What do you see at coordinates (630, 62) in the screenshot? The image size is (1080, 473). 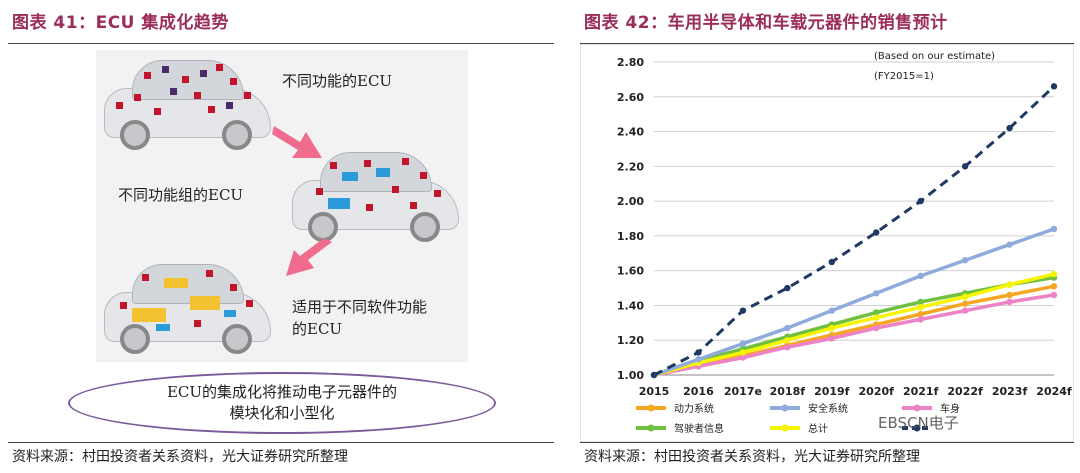 I see `y-tick-label: 2.80` at bounding box center [630, 62].